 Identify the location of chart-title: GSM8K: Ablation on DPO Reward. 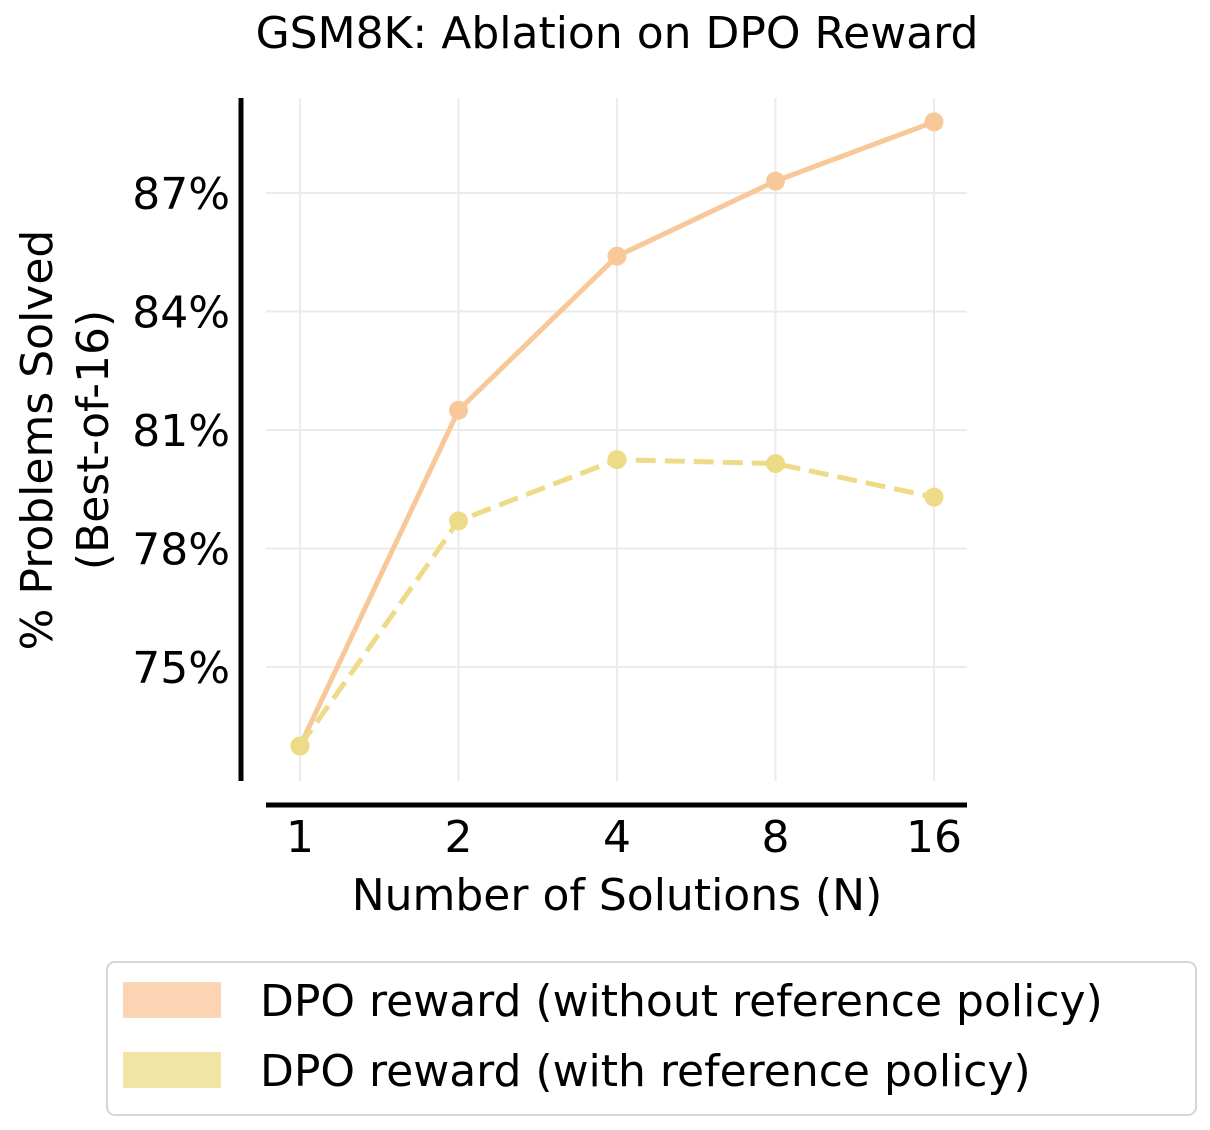
(617, 33).